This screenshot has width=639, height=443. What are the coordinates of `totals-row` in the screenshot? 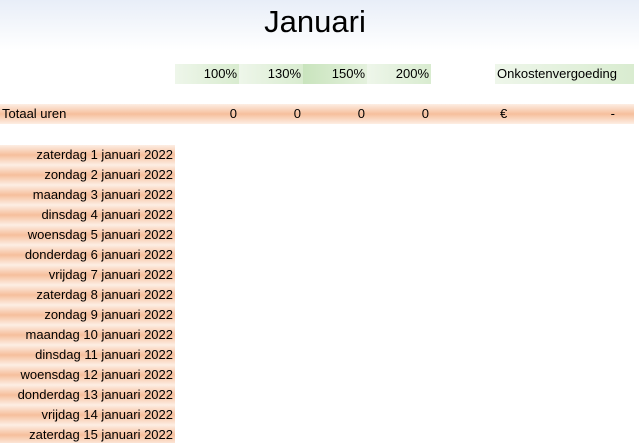 It's located at (317, 114).